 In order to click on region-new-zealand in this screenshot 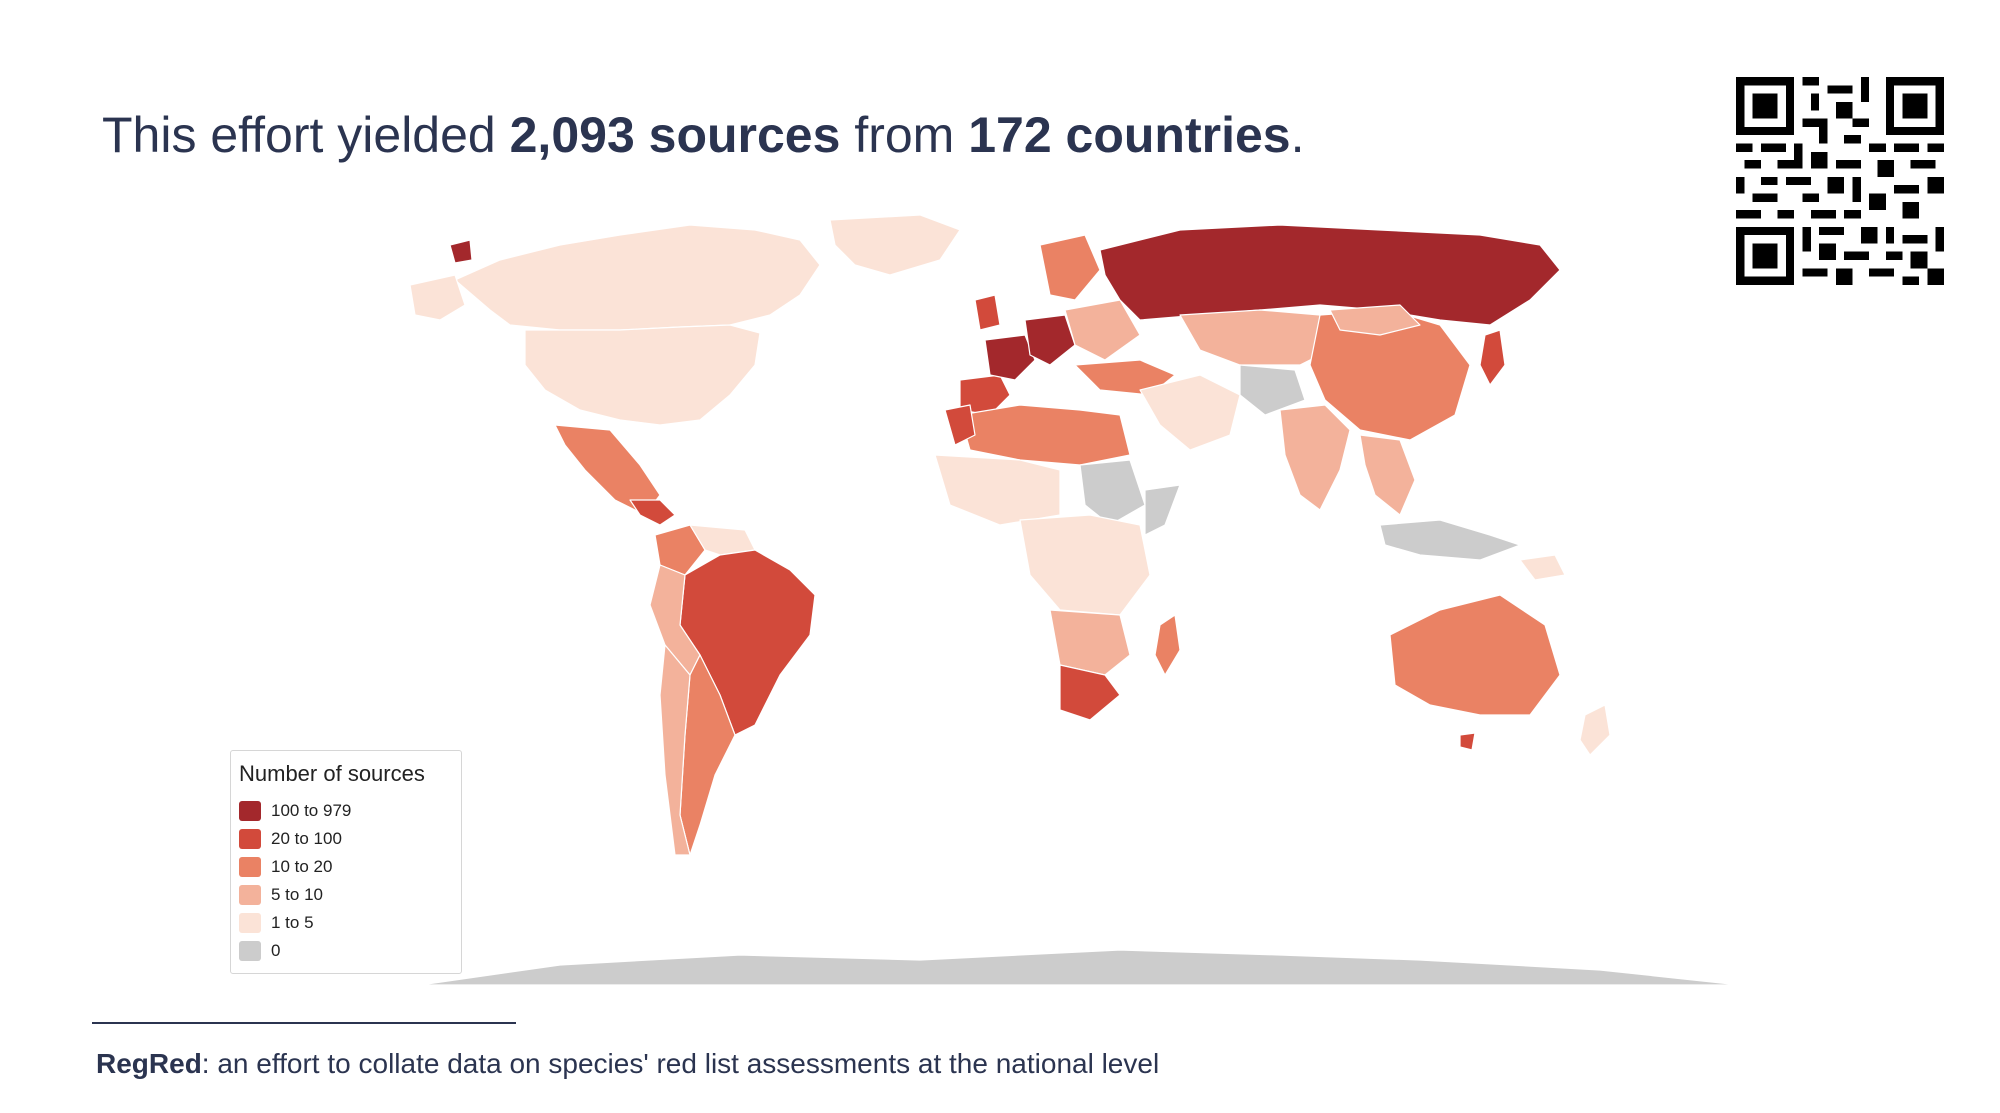, I will do `click(1595, 730)`.